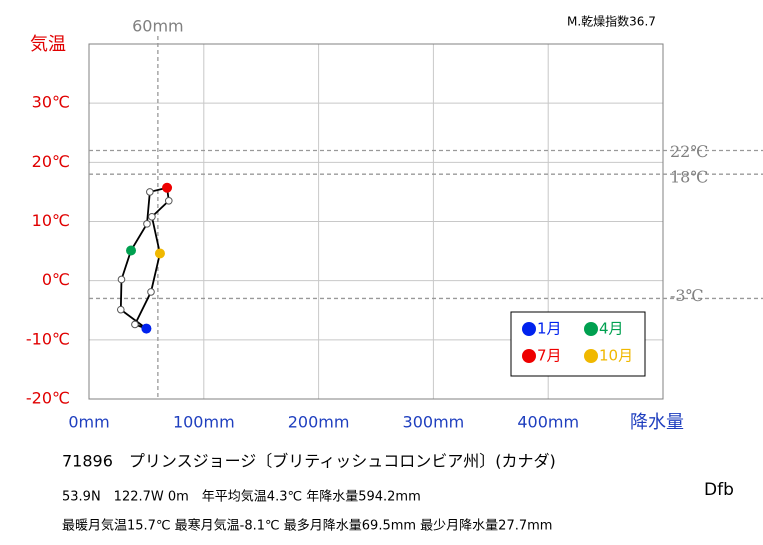 This screenshot has height=545, width=763. I want to click on x-tick-label: 200mm, so click(319, 422).